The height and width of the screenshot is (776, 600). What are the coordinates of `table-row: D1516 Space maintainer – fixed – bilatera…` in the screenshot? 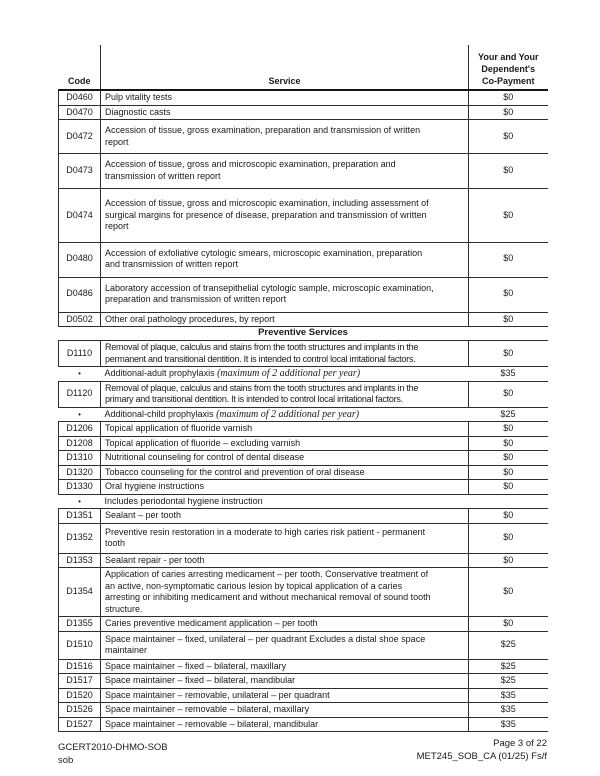 It's located at (303, 666).